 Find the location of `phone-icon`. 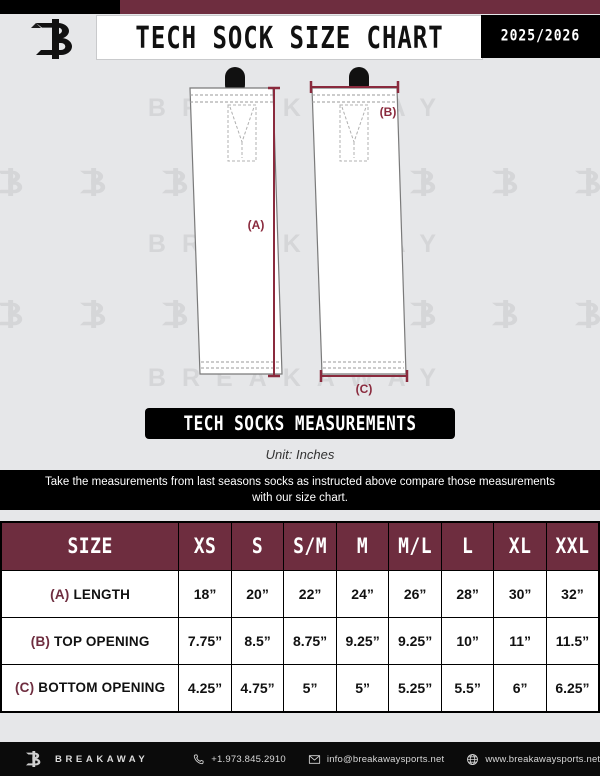

phone-icon is located at coordinates (198, 759).